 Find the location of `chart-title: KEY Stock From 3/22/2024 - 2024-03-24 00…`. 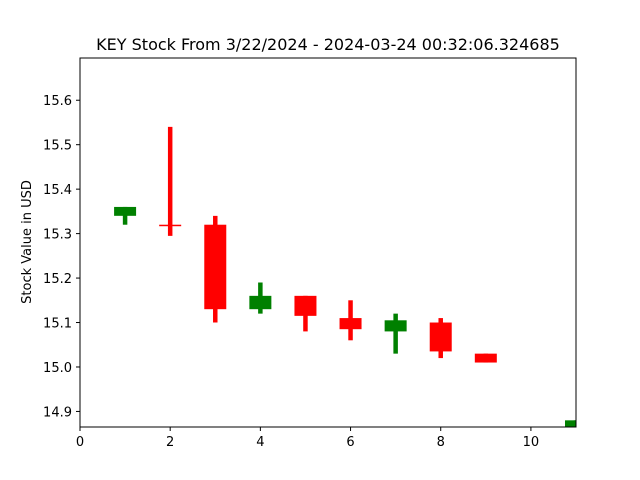

chart-title: KEY Stock From 3/22/2024 - 2024-03-24 00… is located at coordinates (328, 44).